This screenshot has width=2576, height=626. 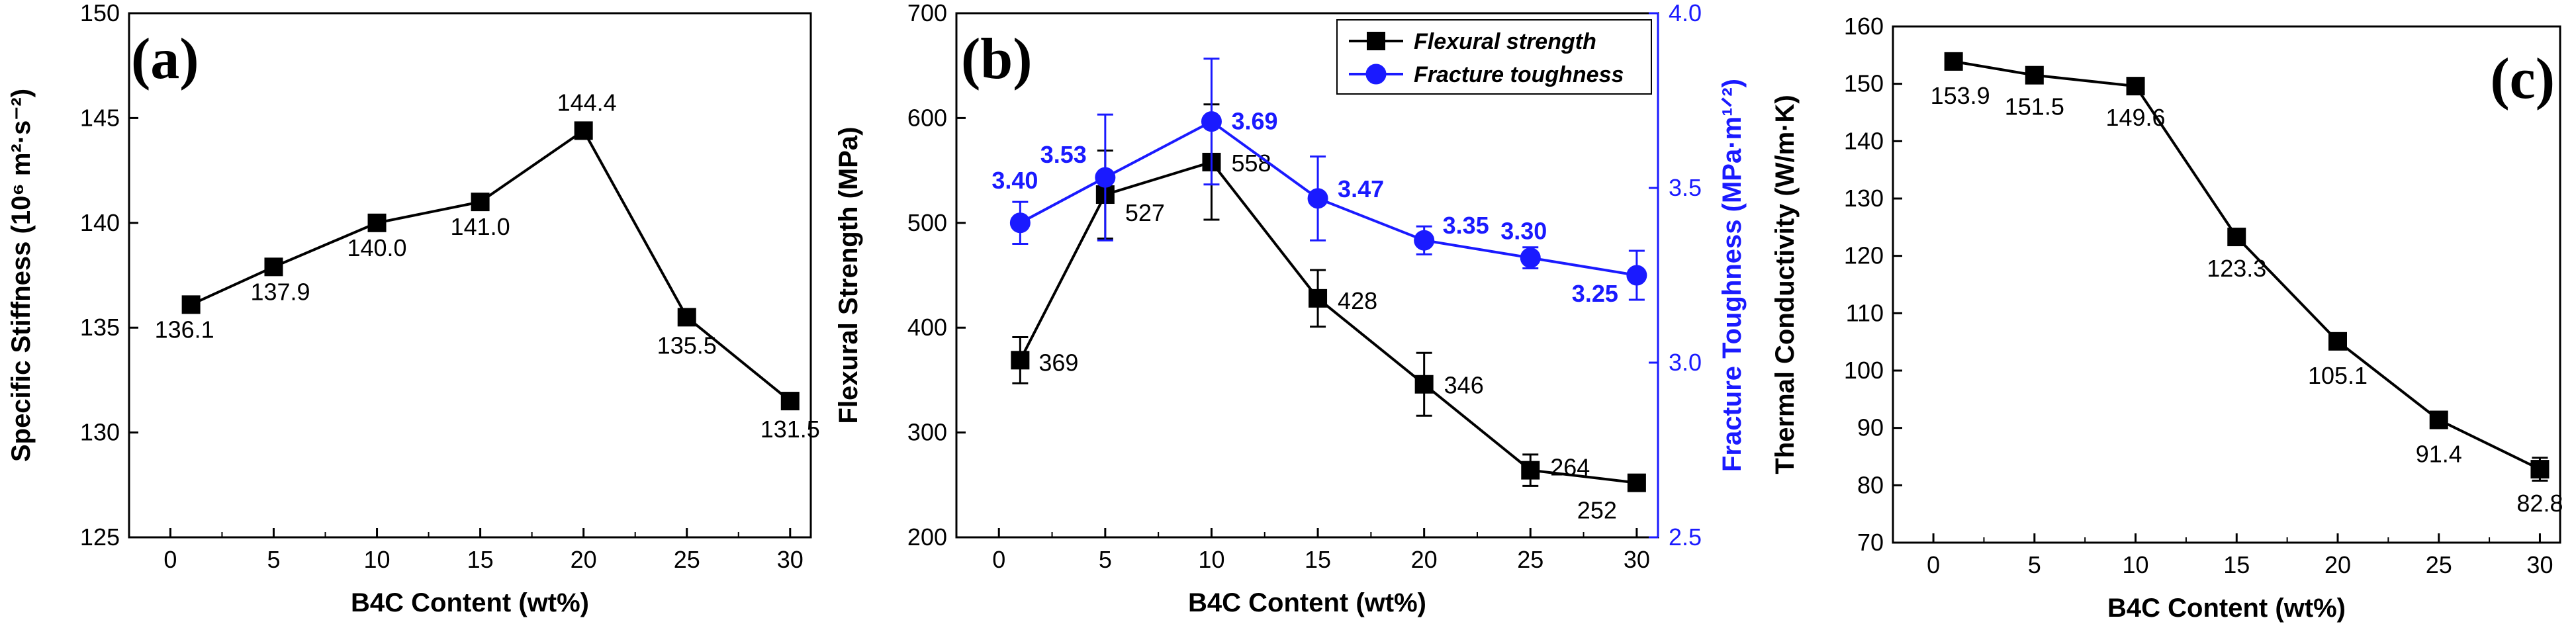 What do you see at coordinates (1570, 468) in the screenshot?
I see `data-label: 264` at bounding box center [1570, 468].